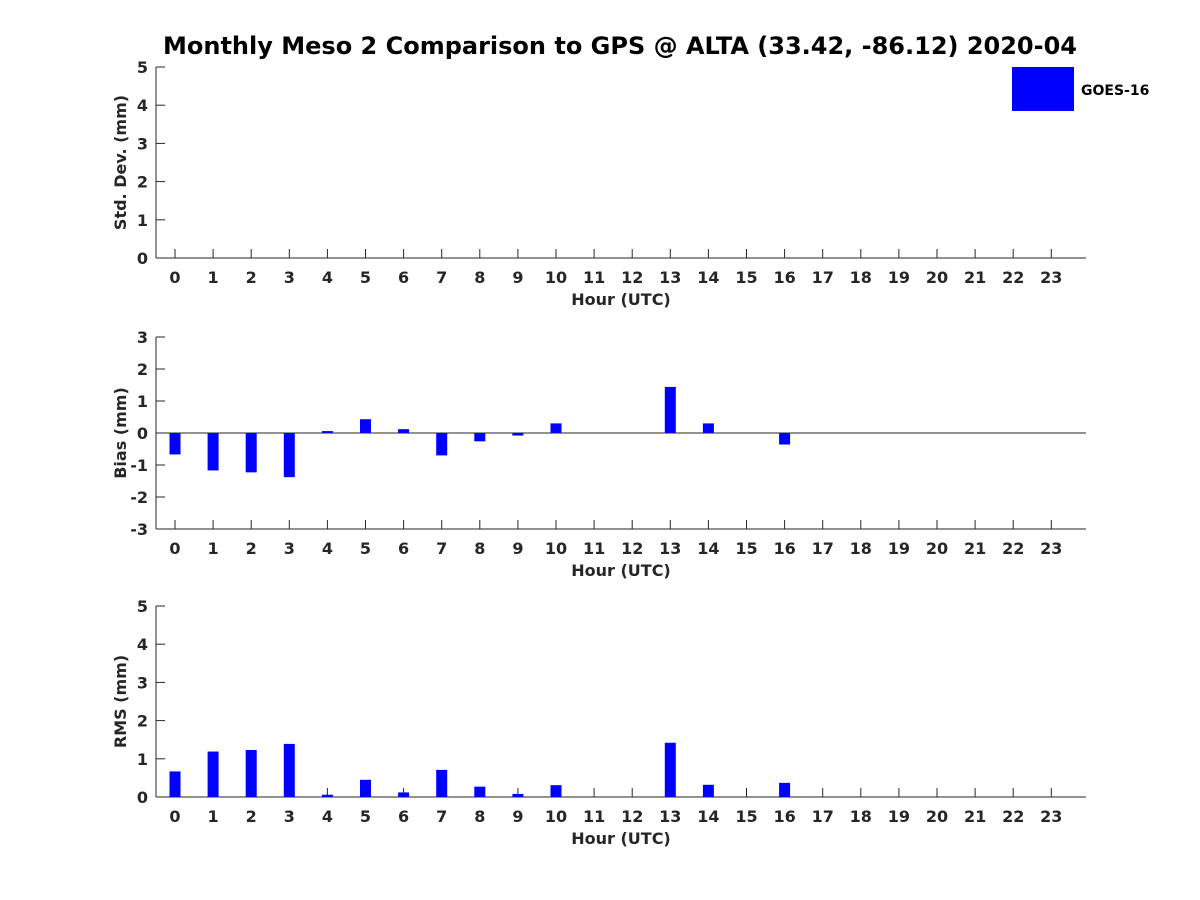 The height and width of the screenshot is (900, 1200). What do you see at coordinates (1115, 91) in the screenshot?
I see `legend-label: GOES-16` at bounding box center [1115, 91].